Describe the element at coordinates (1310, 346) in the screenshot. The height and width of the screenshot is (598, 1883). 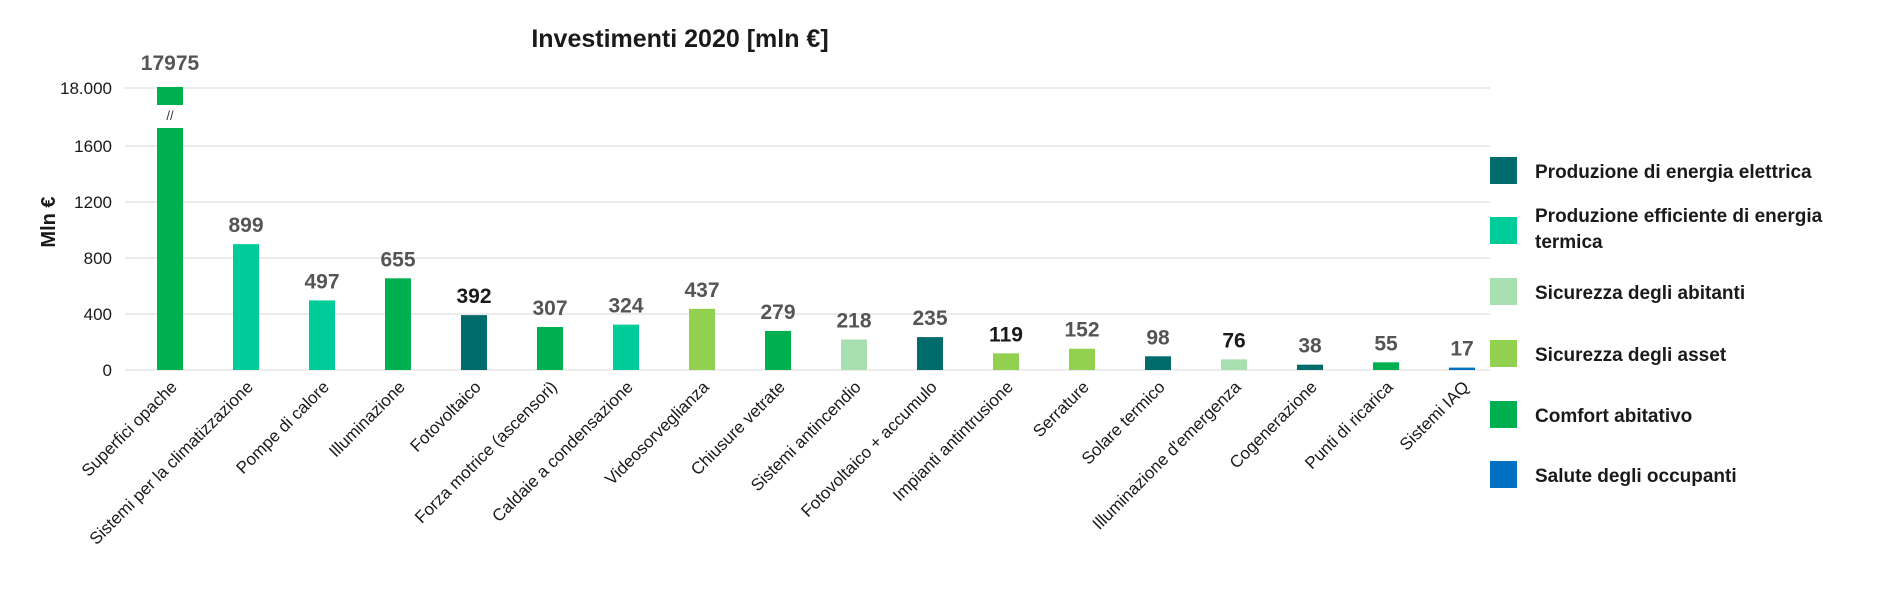
I see `data-label: 38` at that location.